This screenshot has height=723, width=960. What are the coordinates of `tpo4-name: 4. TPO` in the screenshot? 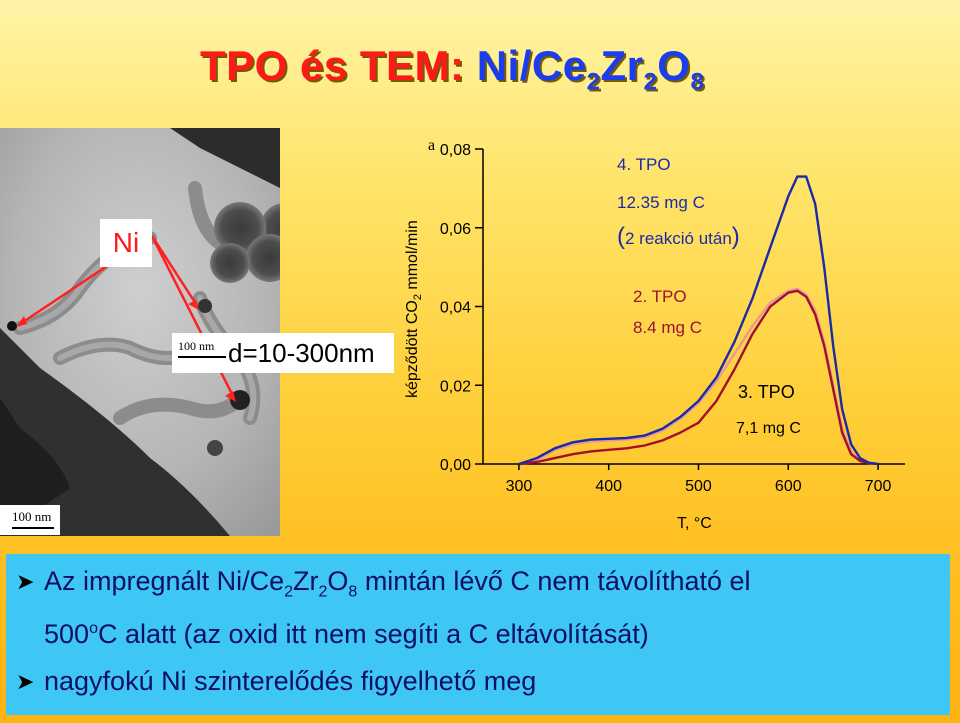 It's located at (644, 164).